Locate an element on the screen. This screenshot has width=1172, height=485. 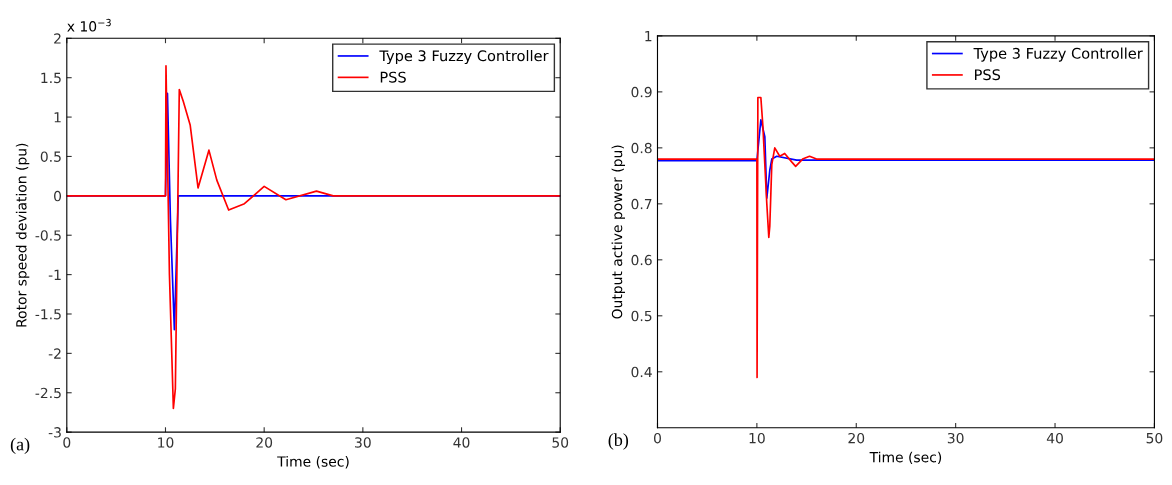
text: x 10$^{−3}$ is located at coordinates (89, 25).